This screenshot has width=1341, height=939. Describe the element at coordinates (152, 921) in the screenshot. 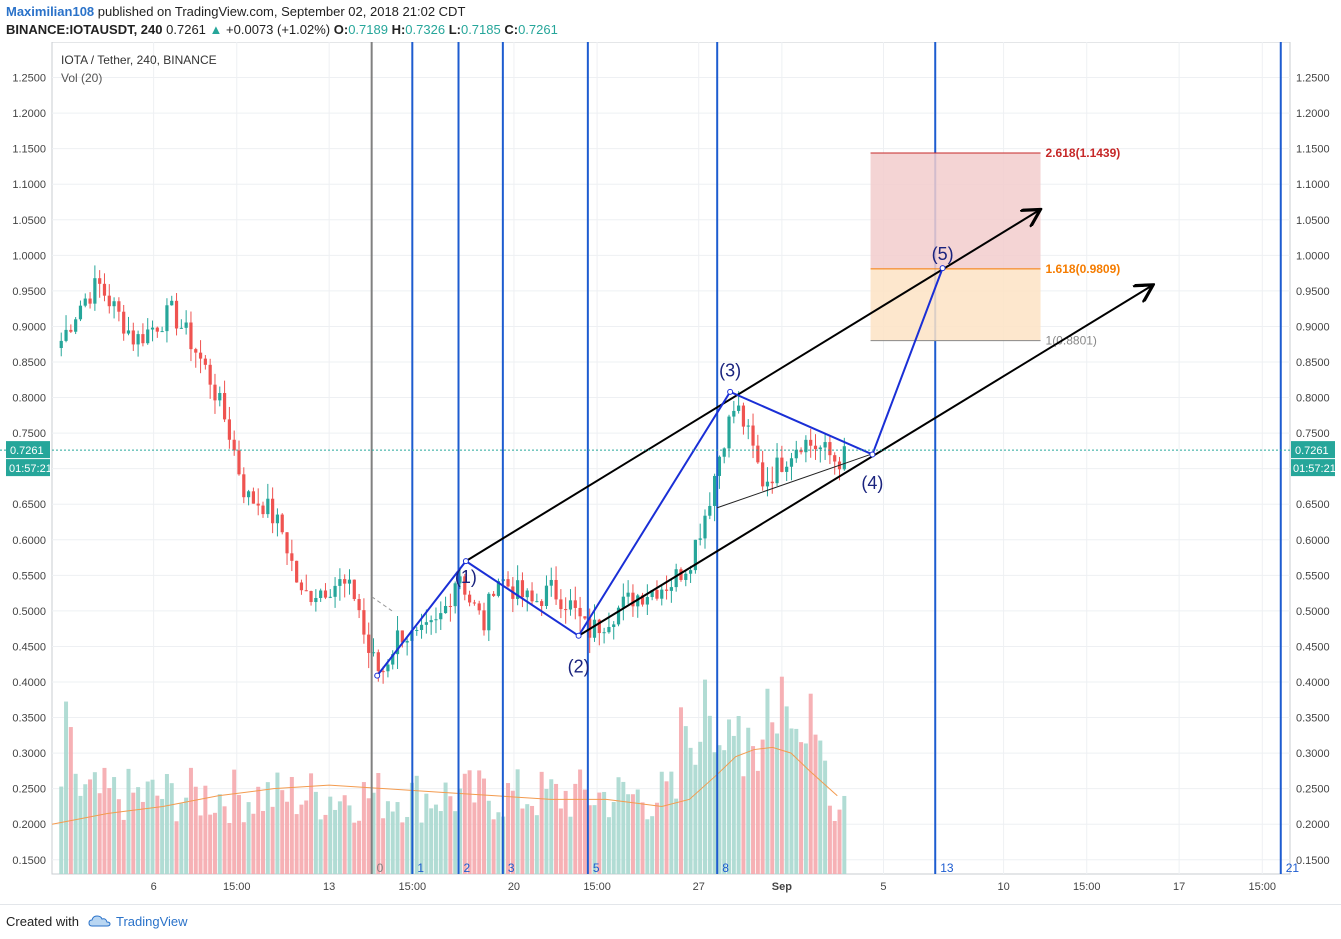

I see `tradingview-brand-link: TradingView` at that location.